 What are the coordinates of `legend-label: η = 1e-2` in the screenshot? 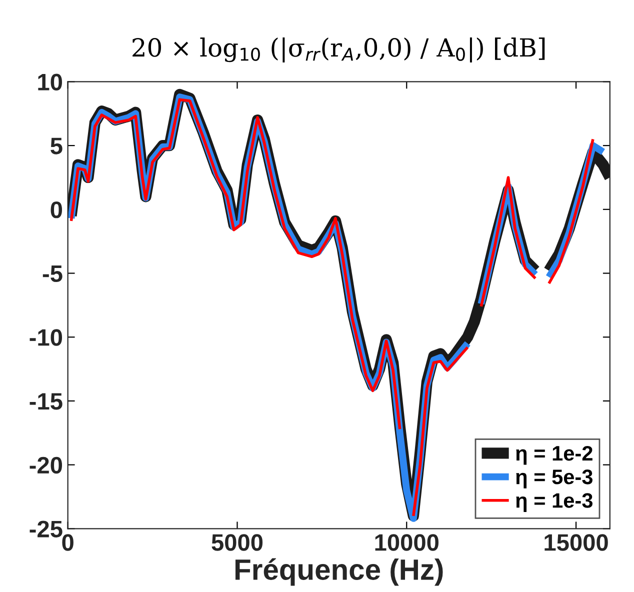 It's located at (554, 455).